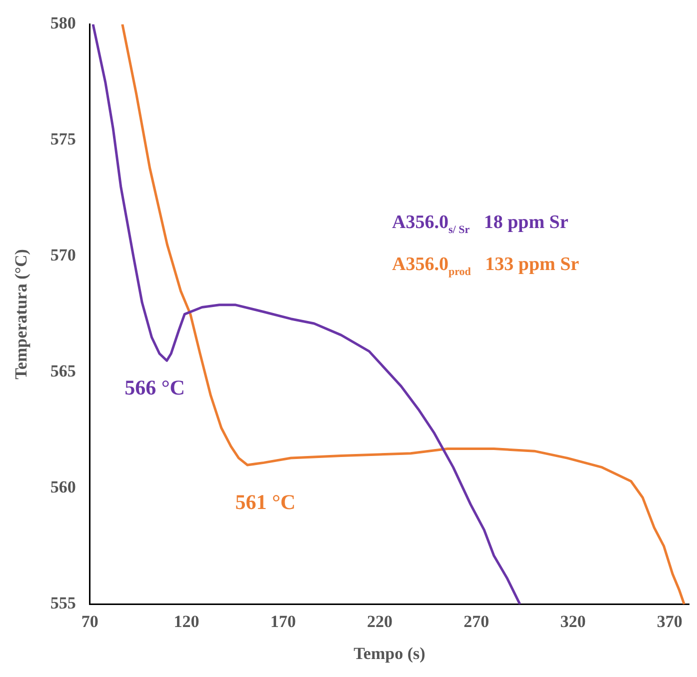 The image size is (697, 677). I want to click on x-tick-label: 270, so click(477, 621).